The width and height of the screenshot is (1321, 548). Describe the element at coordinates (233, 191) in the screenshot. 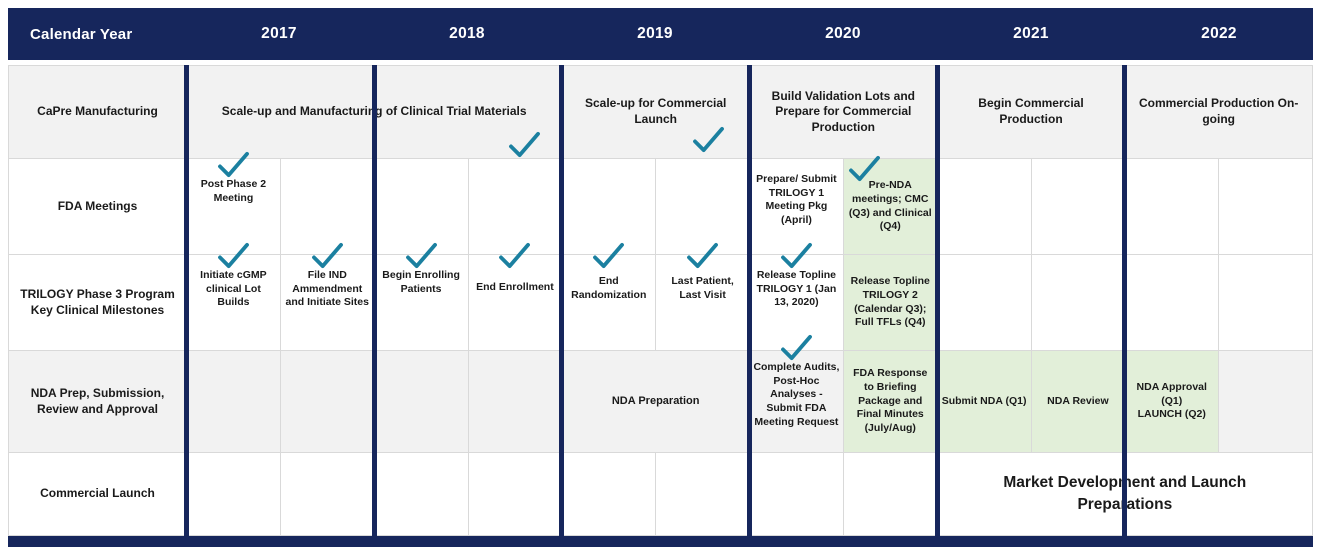

I see `milestone-text: Post Phase 2 Meeting` at that location.